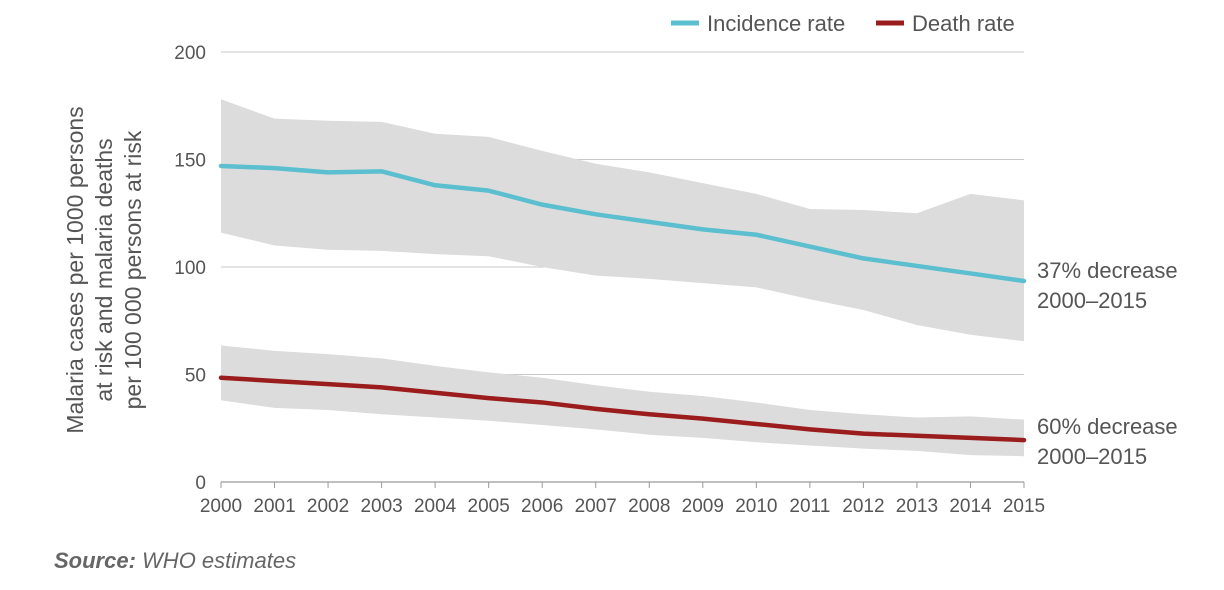 The image size is (1224, 590). What do you see at coordinates (435, 506) in the screenshot?
I see `x-tick-label-2004: 2004` at bounding box center [435, 506].